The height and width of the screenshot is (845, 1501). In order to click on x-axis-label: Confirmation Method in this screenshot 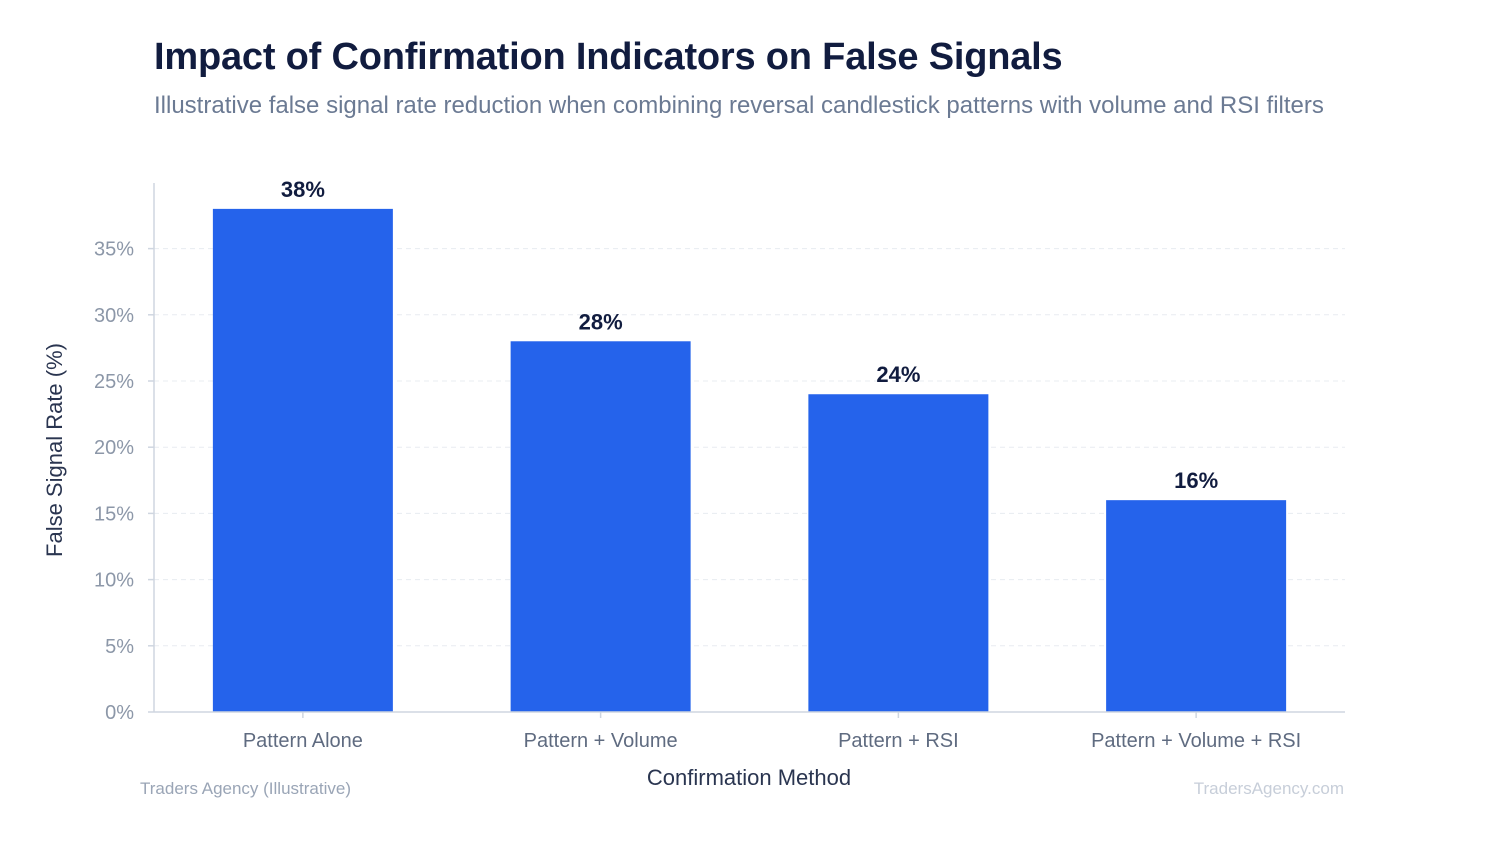, I will do `click(749, 777)`.